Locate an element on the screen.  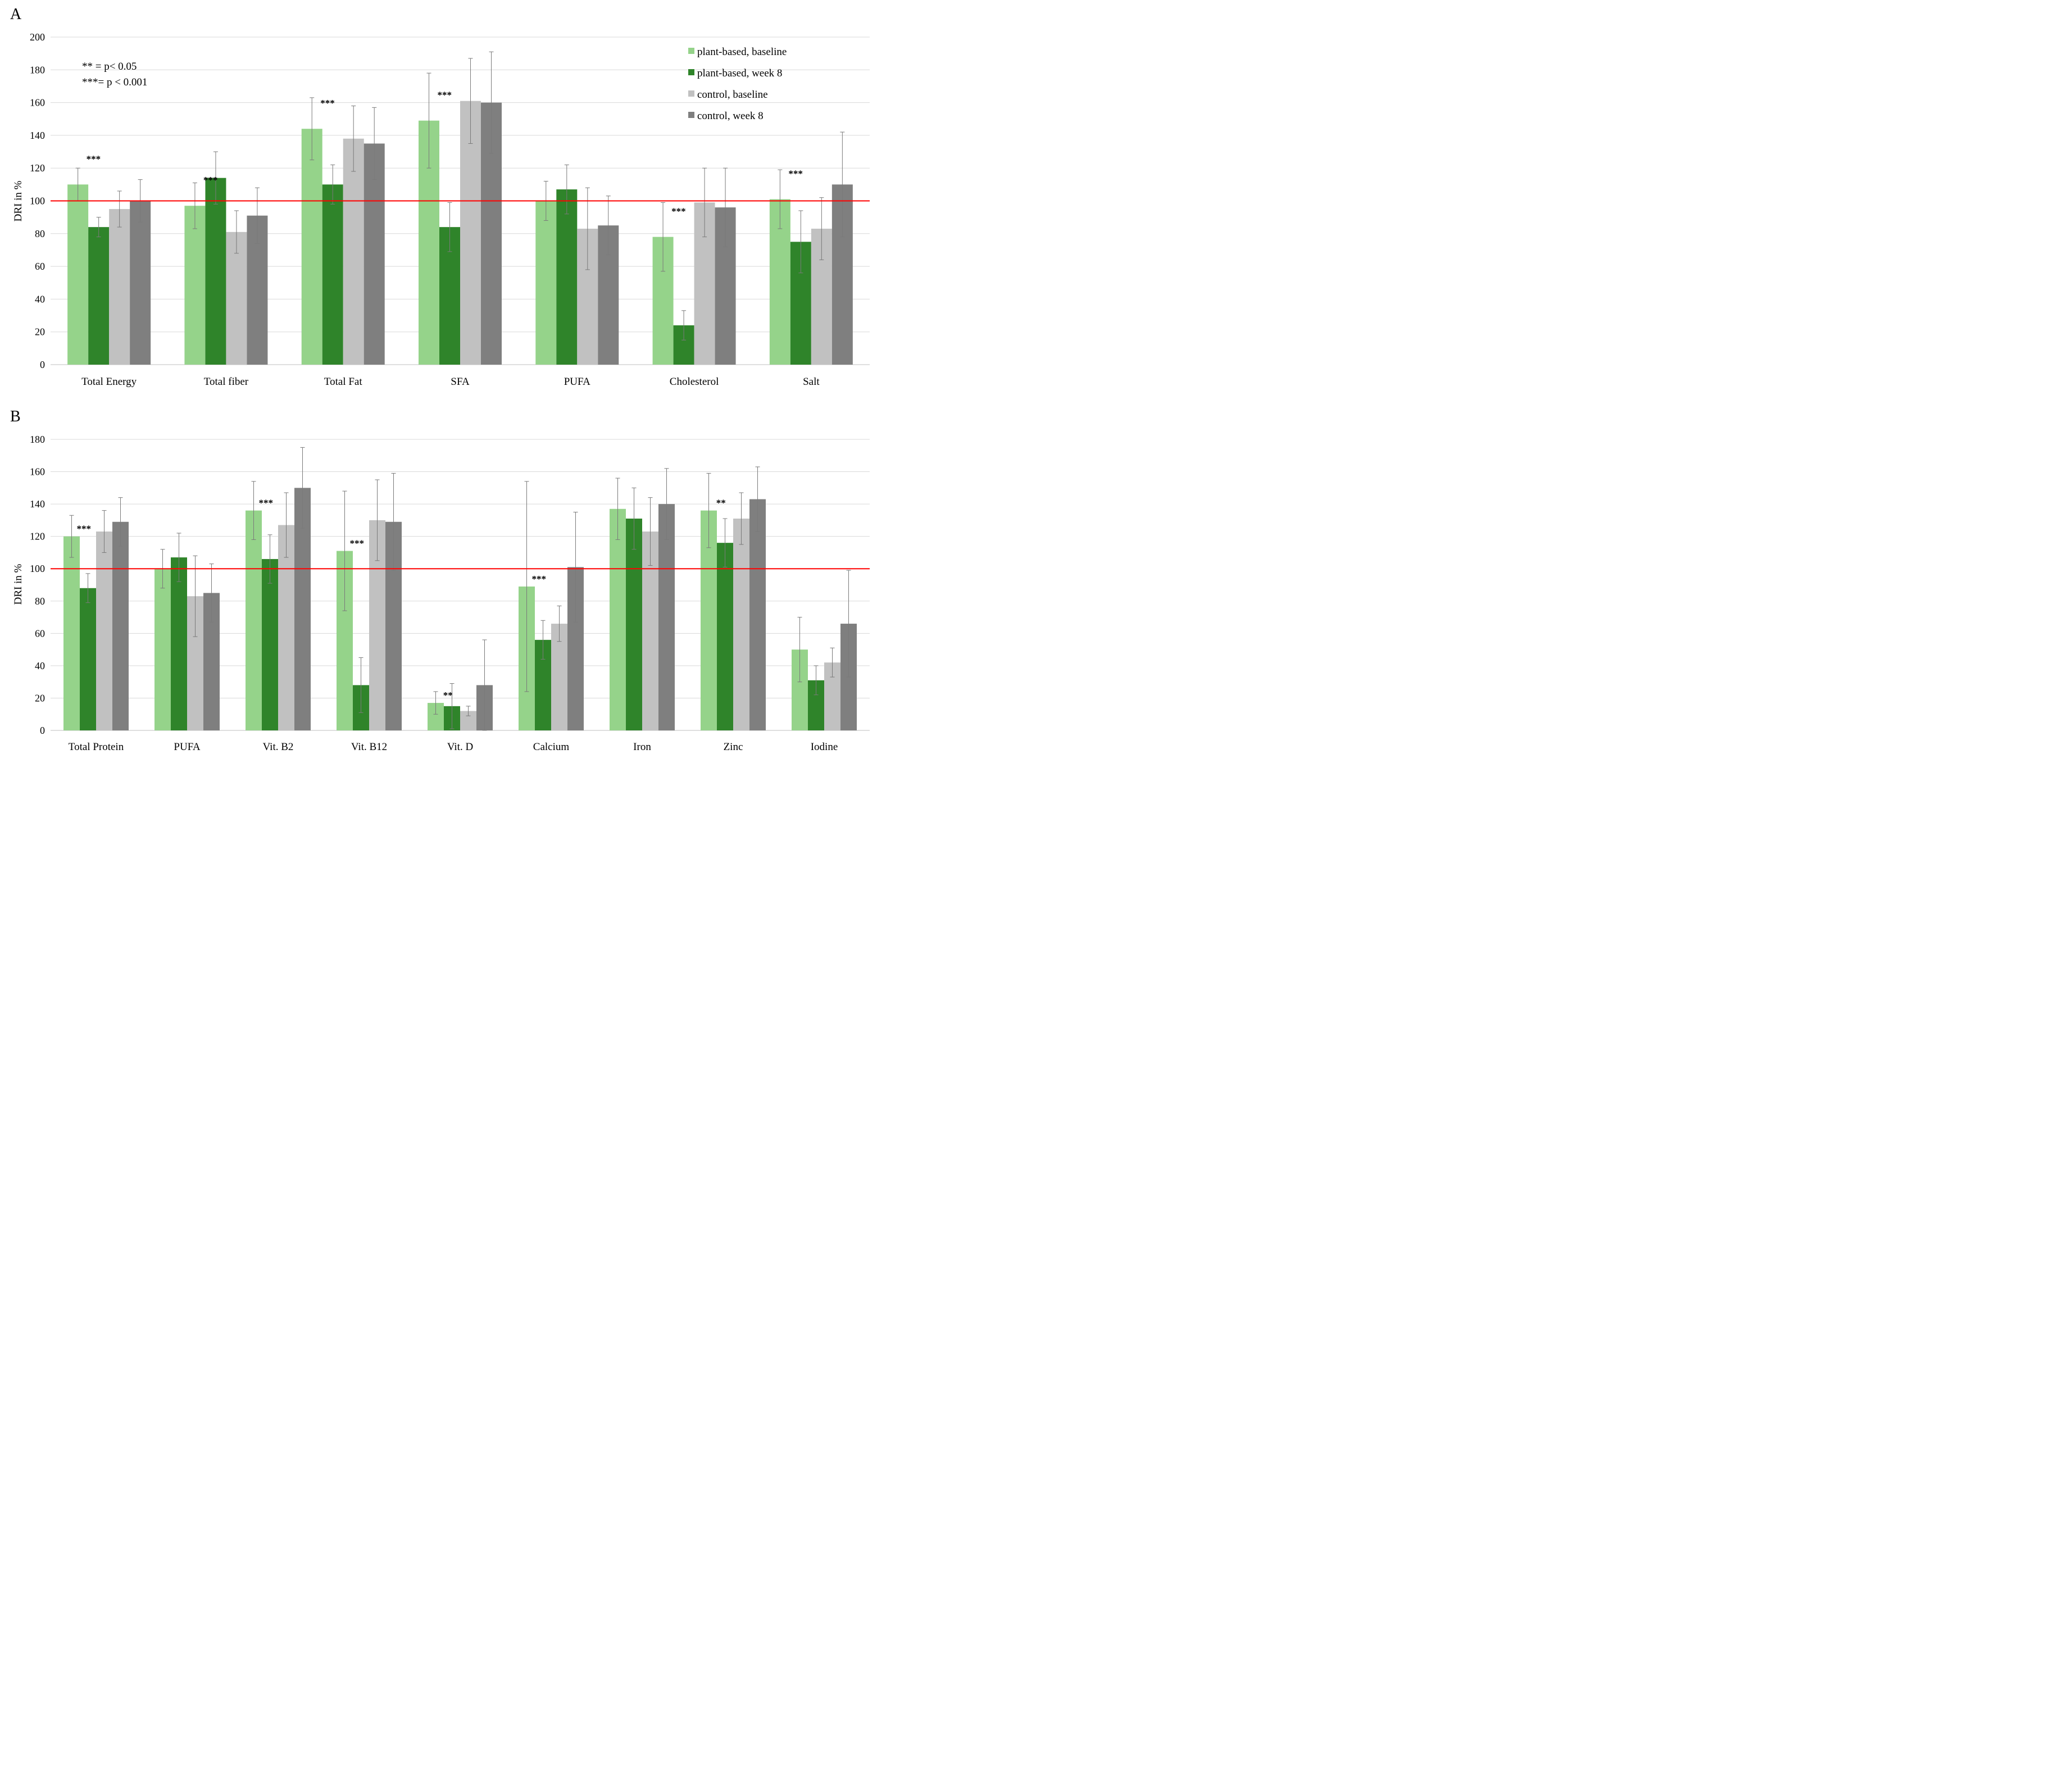
panel-b-category-label: Vit. B2 is located at coordinates (278, 747).